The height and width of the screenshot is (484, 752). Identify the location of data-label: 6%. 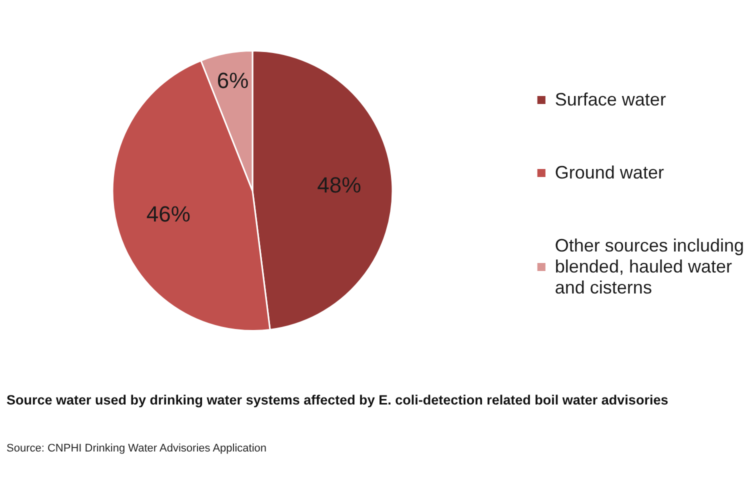
(232, 81).